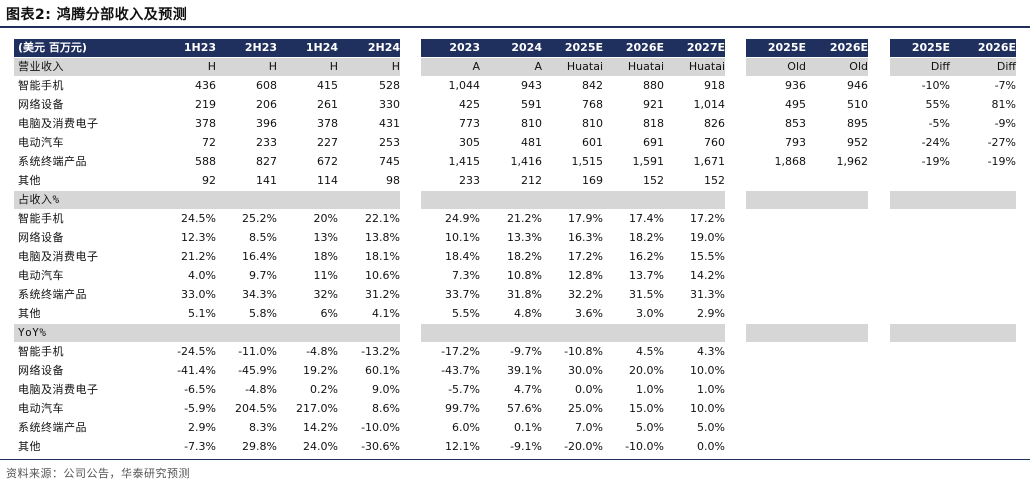 The width and height of the screenshot is (1030, 486). What do you see at coordinates (389, 123) in the screenshot?
I see `table-cell: 431` at bounding box center [389, 123].